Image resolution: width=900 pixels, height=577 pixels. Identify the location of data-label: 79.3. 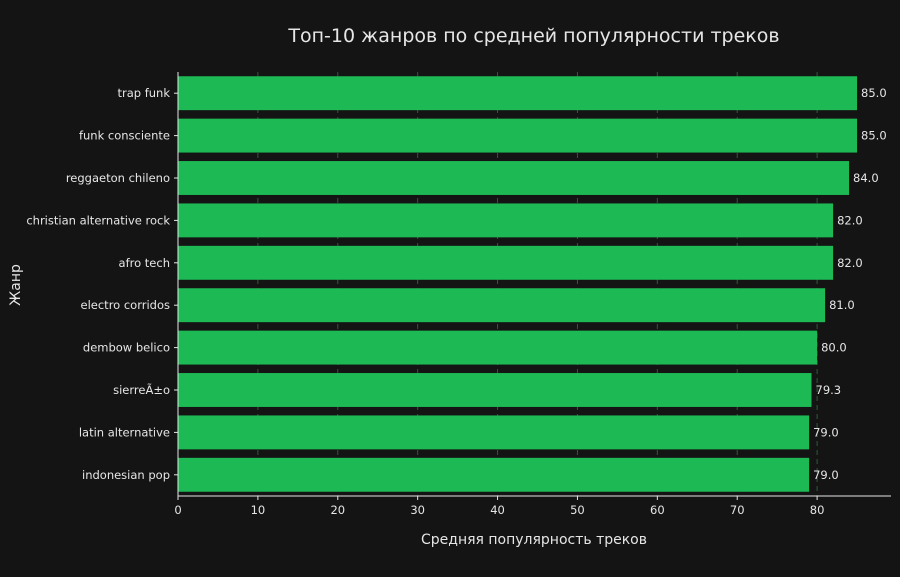
(829, 390).